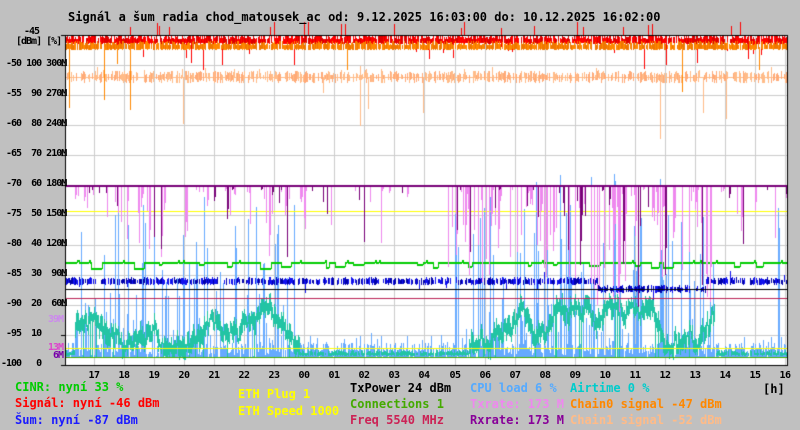 The height and width of the screenshot is (430, 800). Describe the element at coordinates (124, 375) in the screenshot. I see `x-axis-hour-label: 18` at that location.